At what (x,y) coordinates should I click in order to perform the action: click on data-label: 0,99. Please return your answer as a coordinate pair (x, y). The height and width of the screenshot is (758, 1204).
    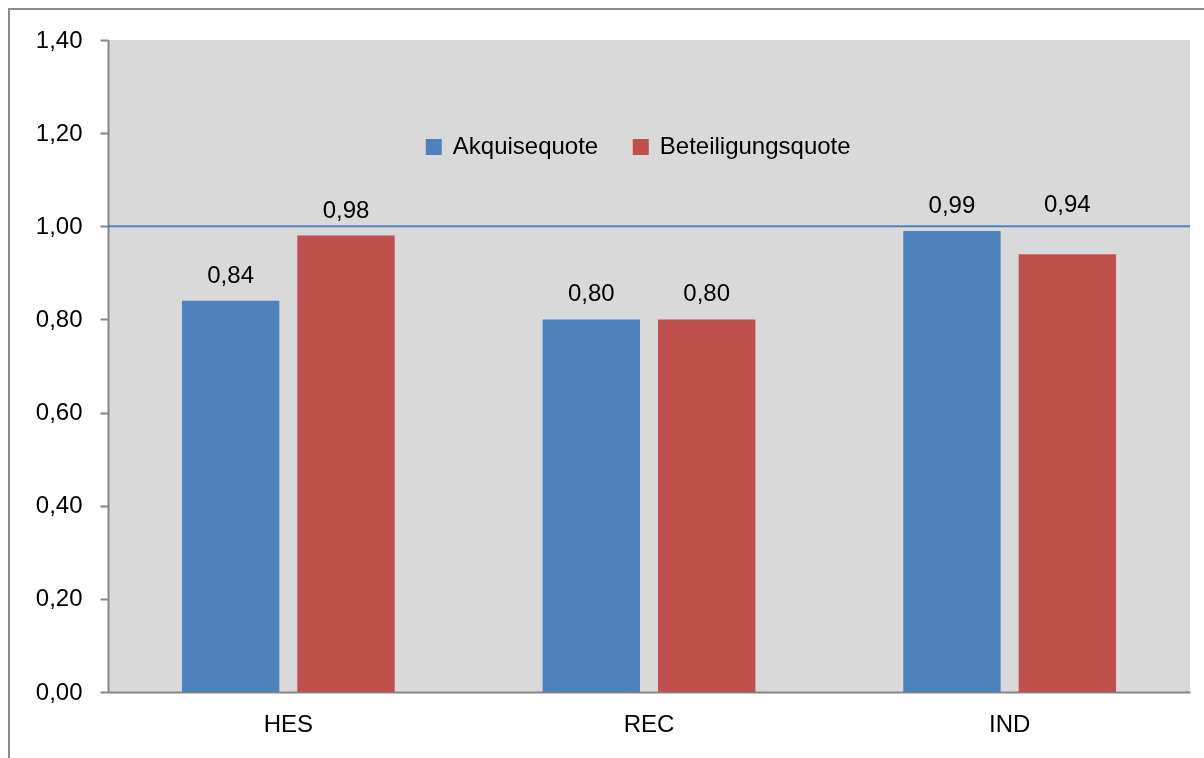
    Looking at the image, I should click on (952, 204).